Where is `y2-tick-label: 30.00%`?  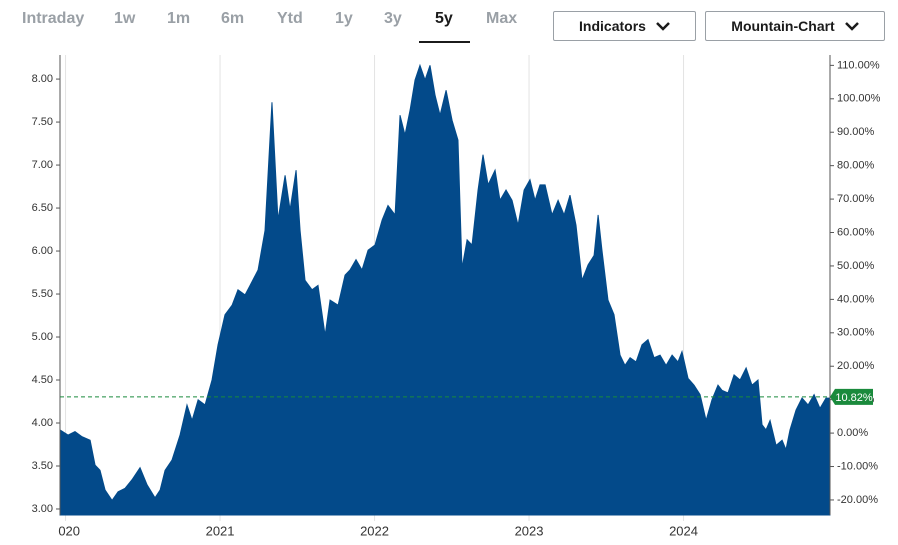
y2-tick-label: 30.00% is located at coordinates (856, 333).